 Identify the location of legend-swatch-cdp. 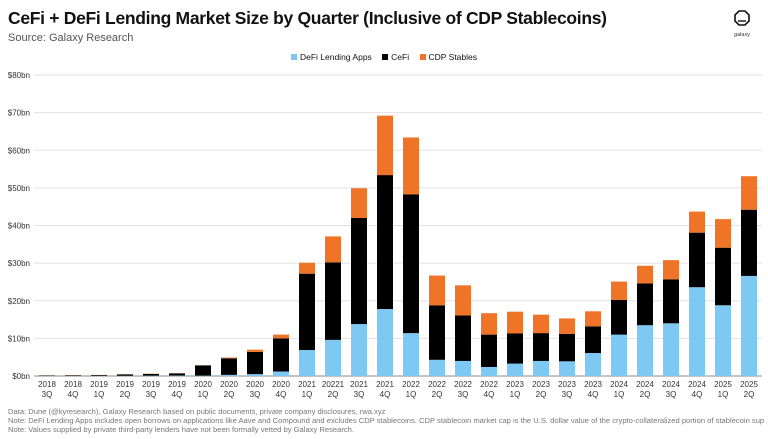
(422, 57).